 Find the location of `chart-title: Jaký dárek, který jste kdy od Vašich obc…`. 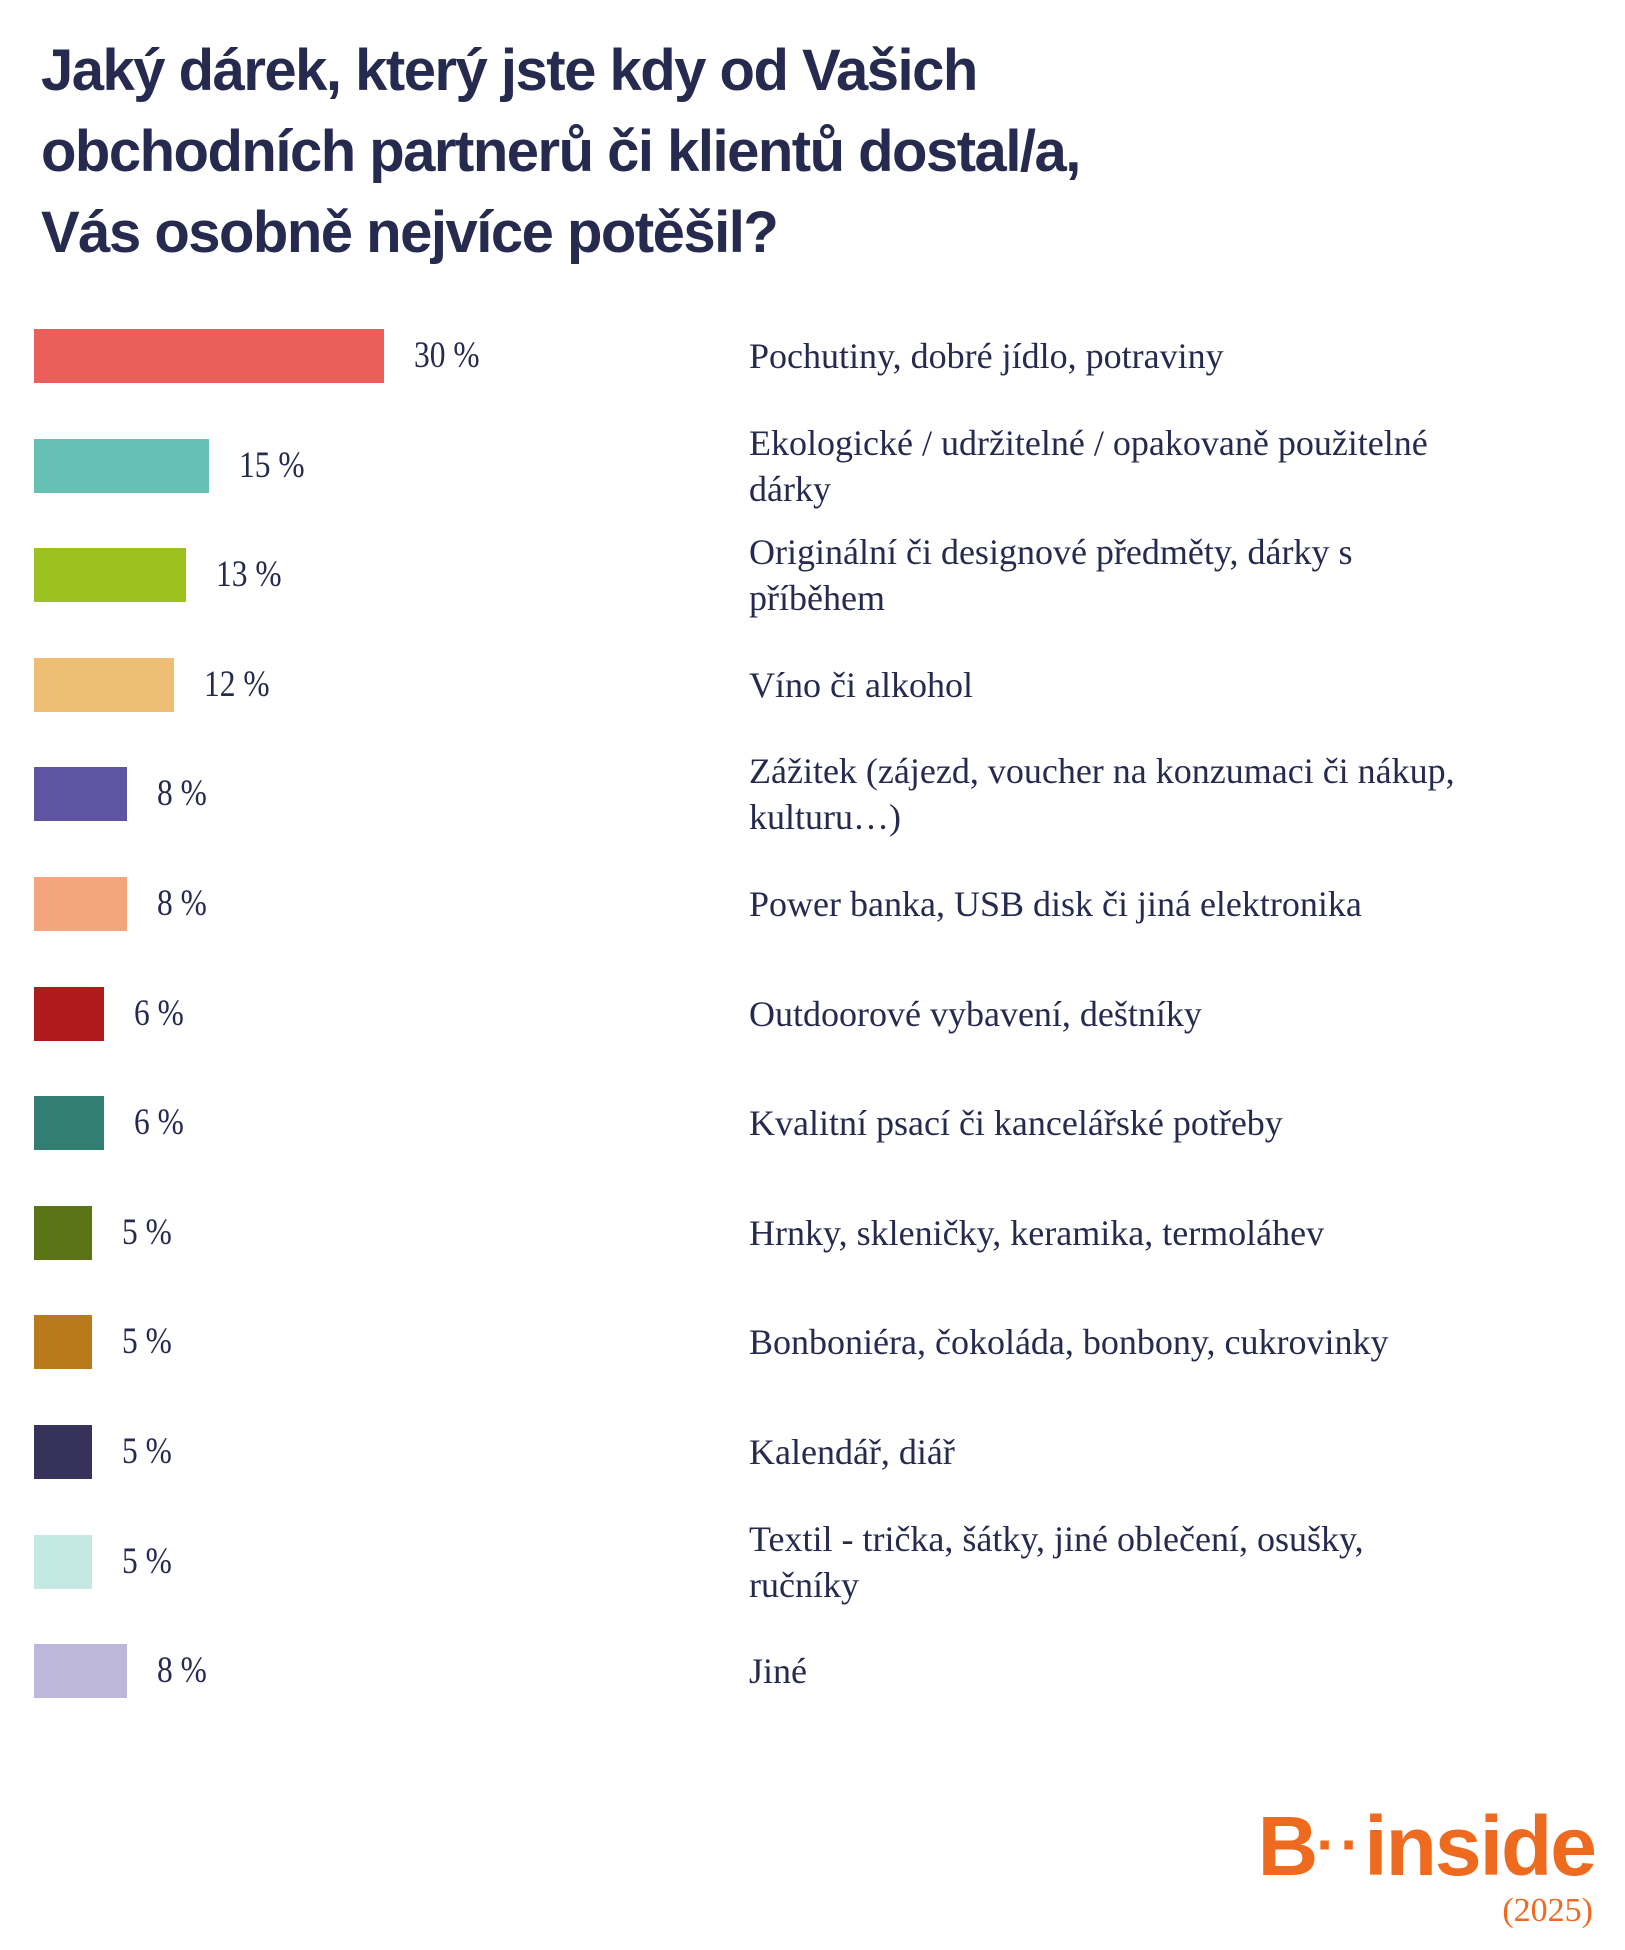

chart-title: Jaký dárek, který jste kdy od Vašich obc… is located at coordinates (691, 151).